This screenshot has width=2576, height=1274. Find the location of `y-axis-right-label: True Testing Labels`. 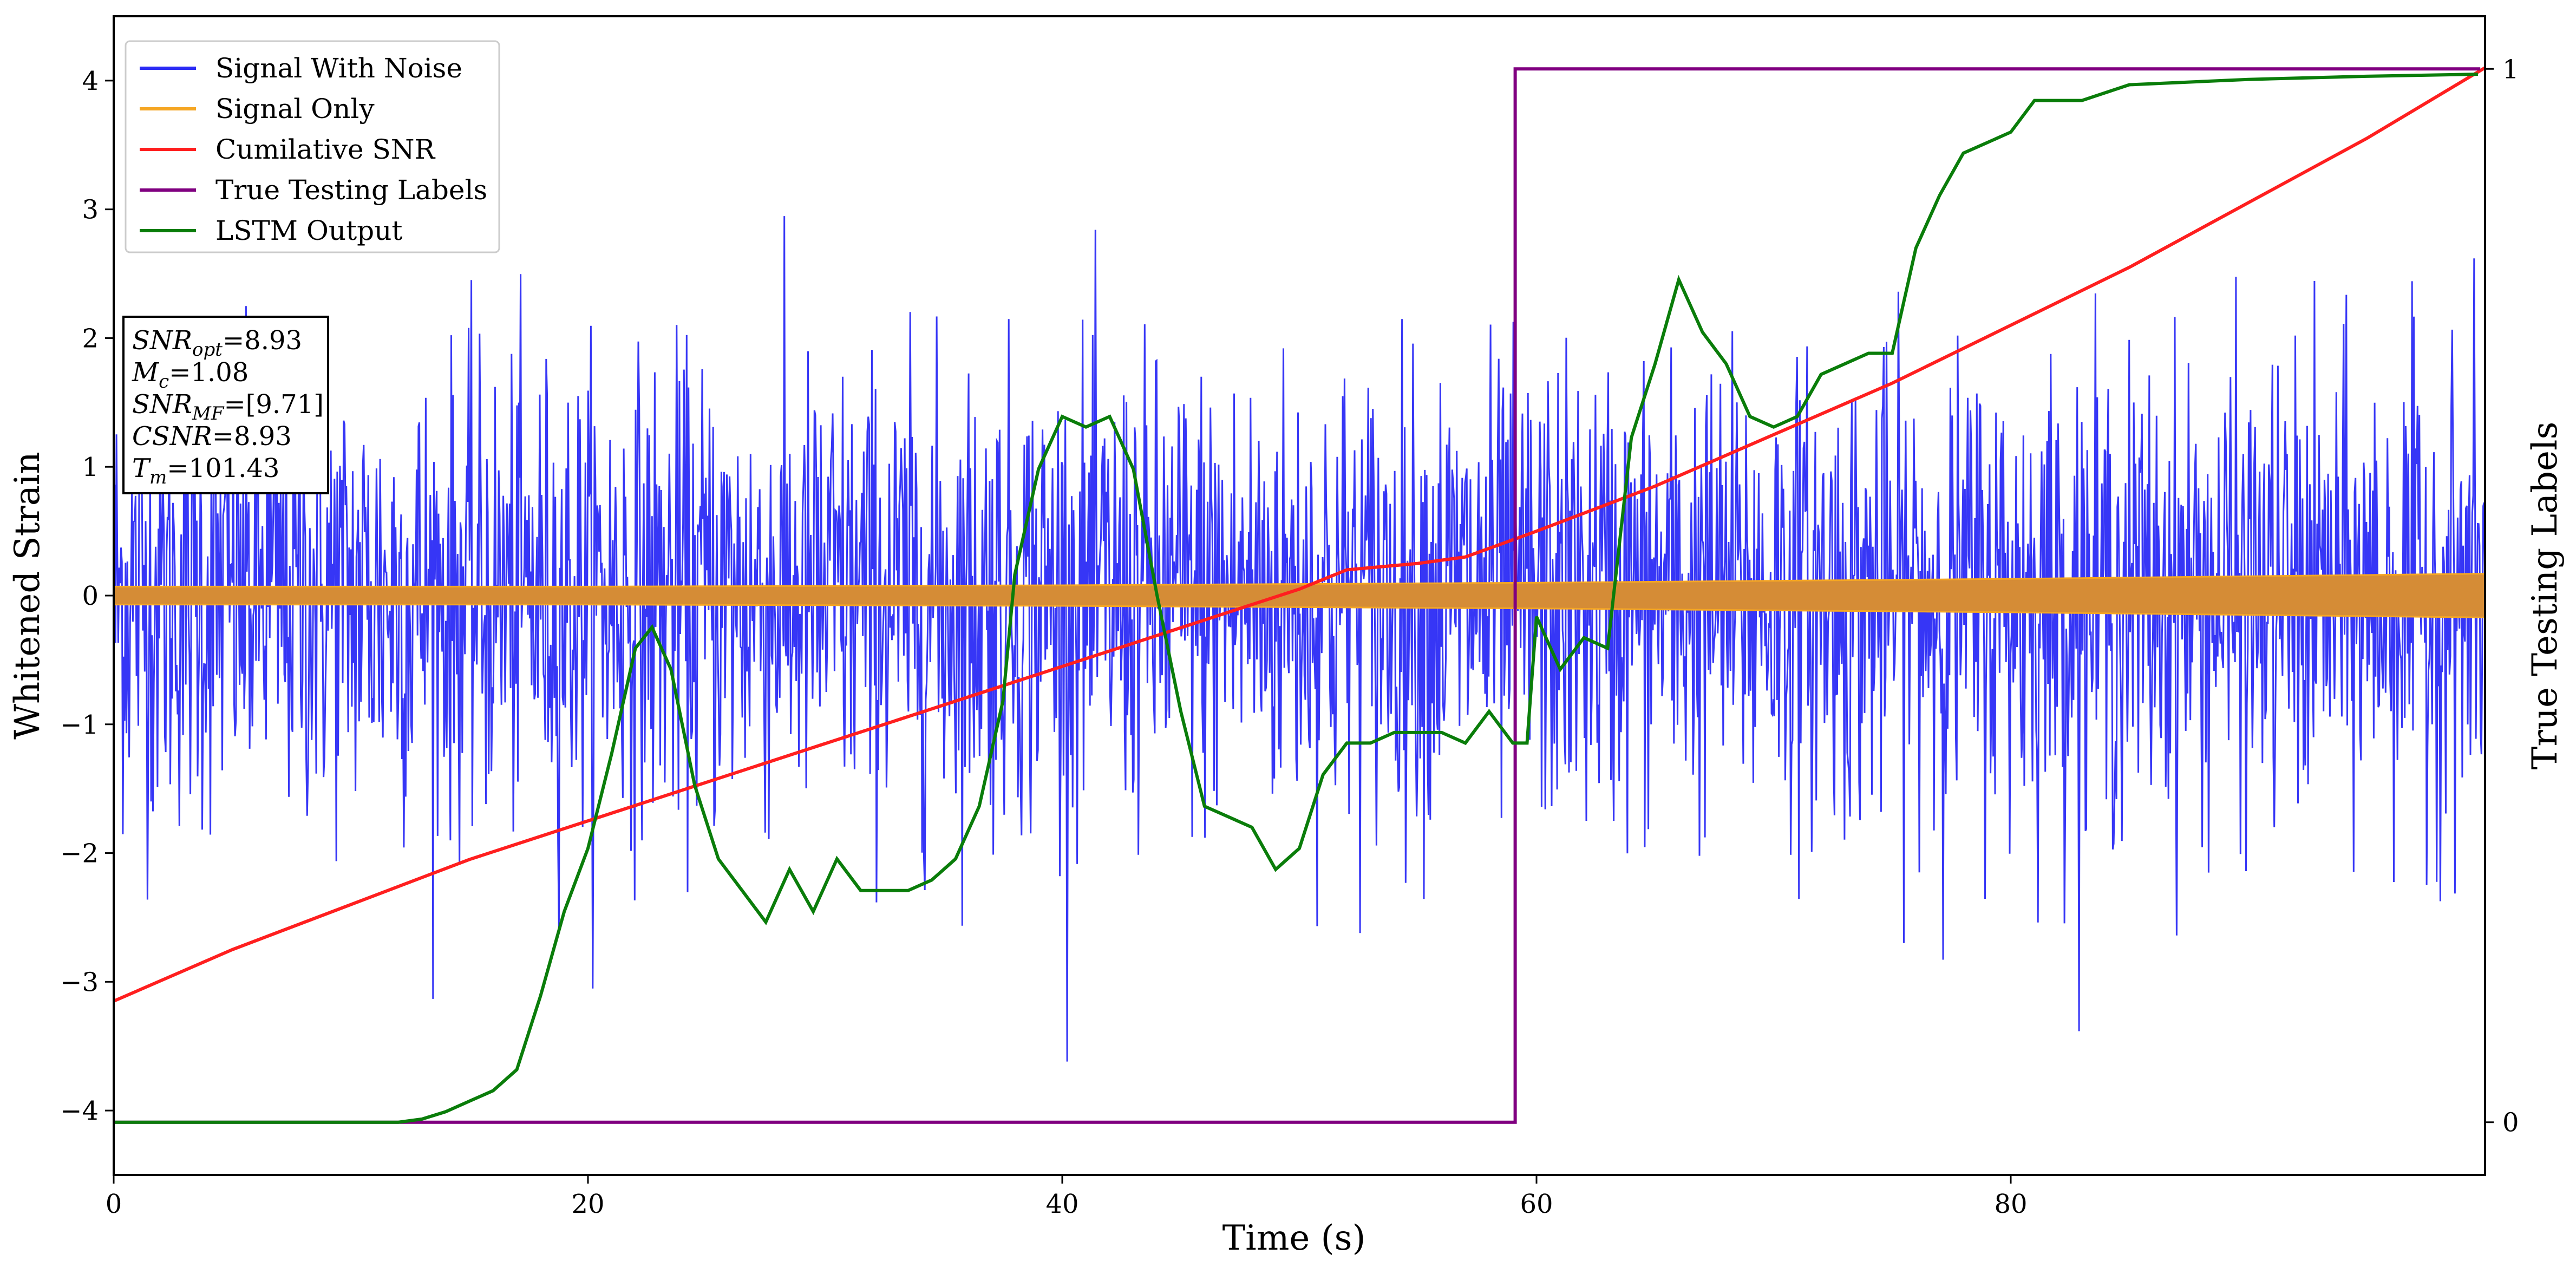

y-axis-right-label: True Testing Labels is located at coordinates (2545, 596).